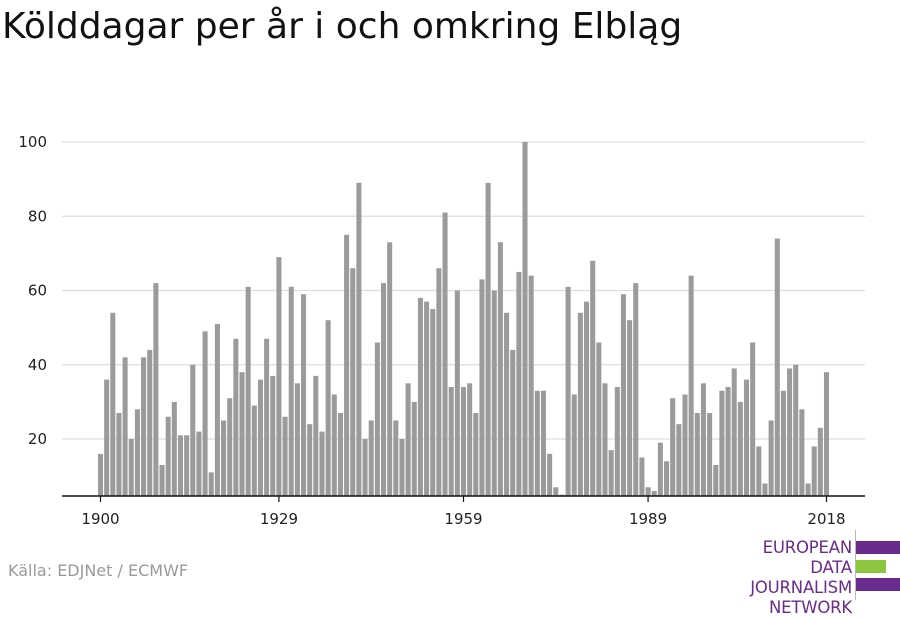 The width and height of the screenshot is (900, 618). I want to click on bar-2012, so click(790, 432).